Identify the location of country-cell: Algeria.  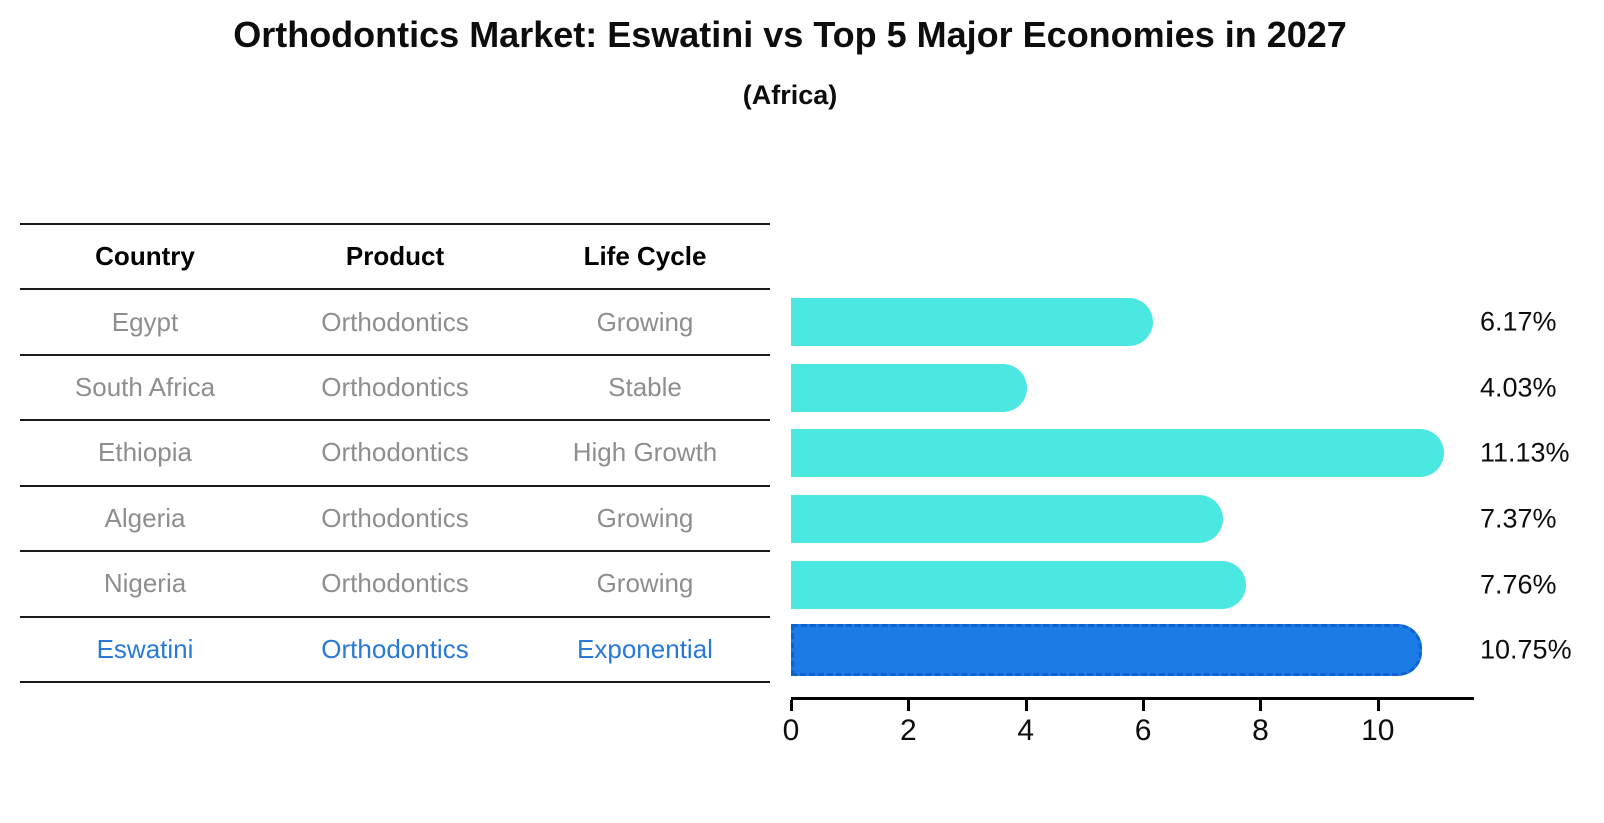
(145, 517).